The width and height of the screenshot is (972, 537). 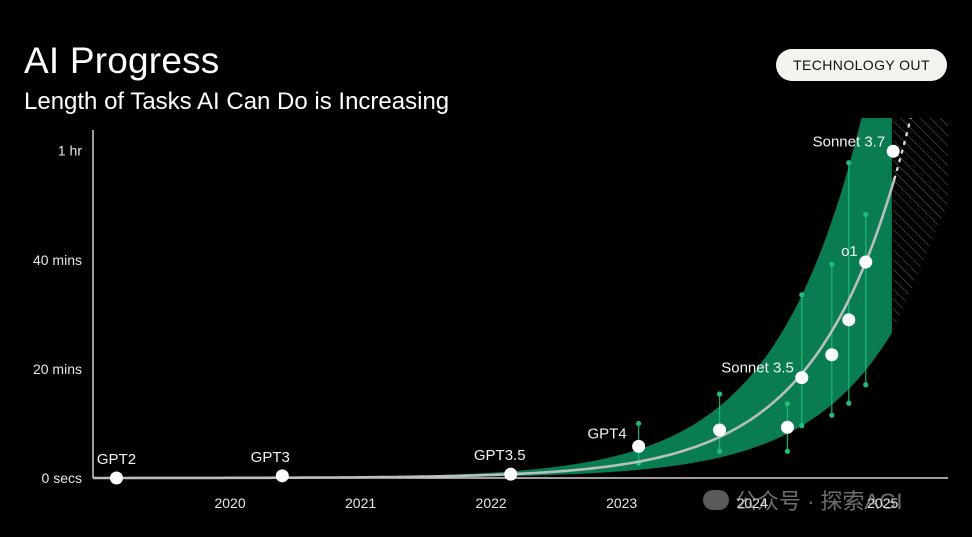 What do you see at coordinates (57, 260) in the screenshot?
I see `y-tick-label: 40 mins` at bounding box center [57, 260].